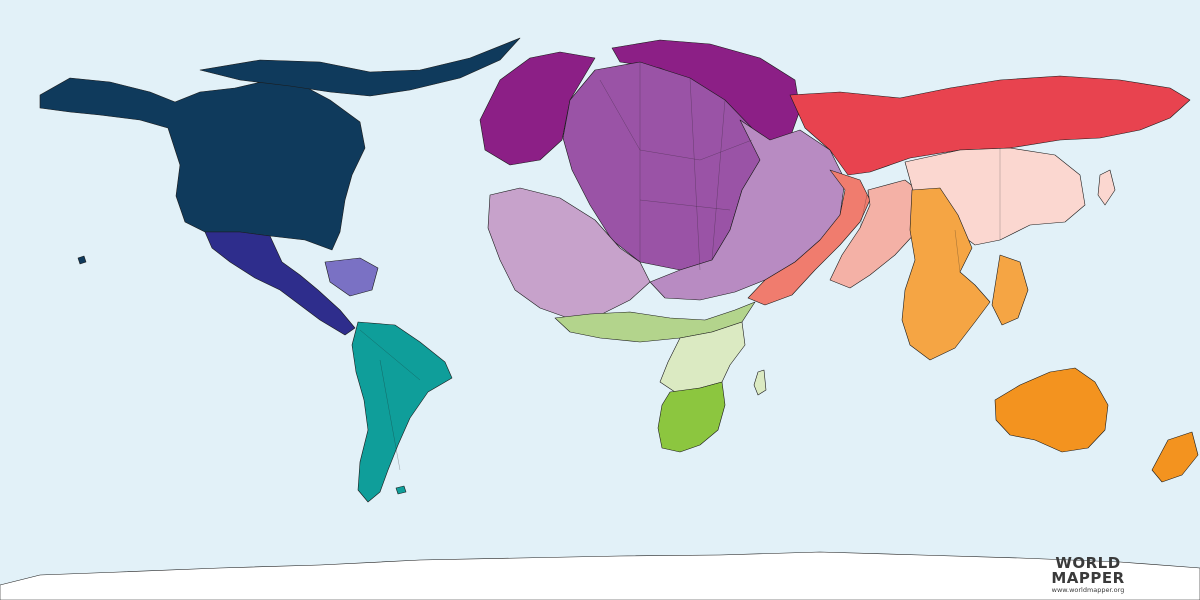  What do you see at coordinates (401, 490) in the screenshot?
I see `region-falklands` at bounding box center [401, 490].